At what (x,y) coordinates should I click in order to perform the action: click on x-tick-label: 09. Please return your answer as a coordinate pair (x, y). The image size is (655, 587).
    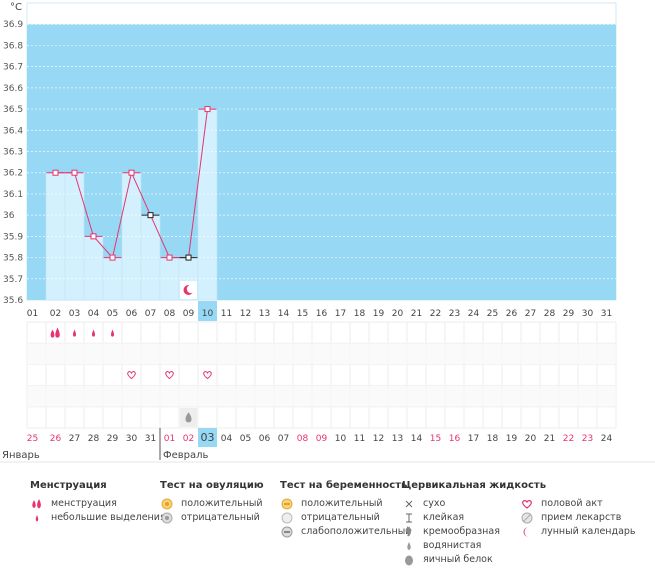
    Looking at the image, I should click on (189, 314).